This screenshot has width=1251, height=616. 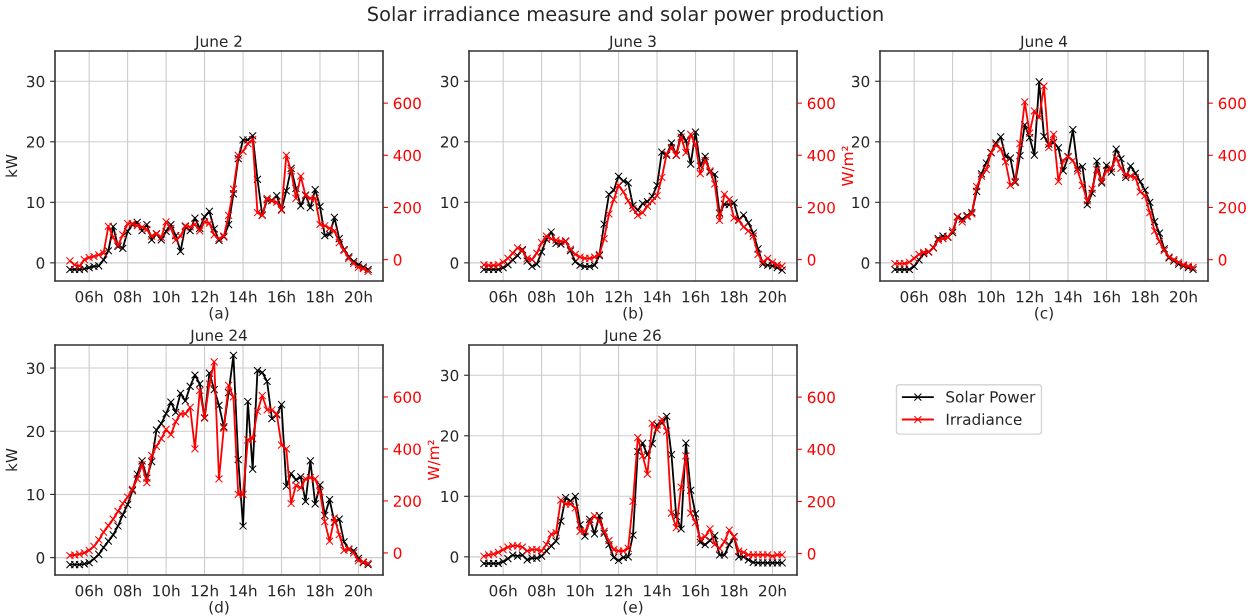 I want to click on x-axis-title: (d), so click(x=219, y=607).